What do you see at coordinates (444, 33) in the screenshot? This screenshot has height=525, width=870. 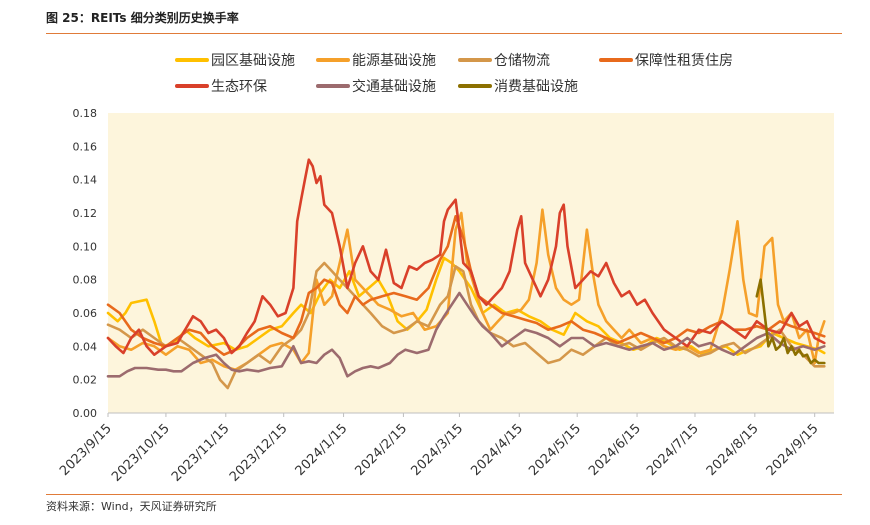 I see `top-rule` at bounding box center [444, 33].